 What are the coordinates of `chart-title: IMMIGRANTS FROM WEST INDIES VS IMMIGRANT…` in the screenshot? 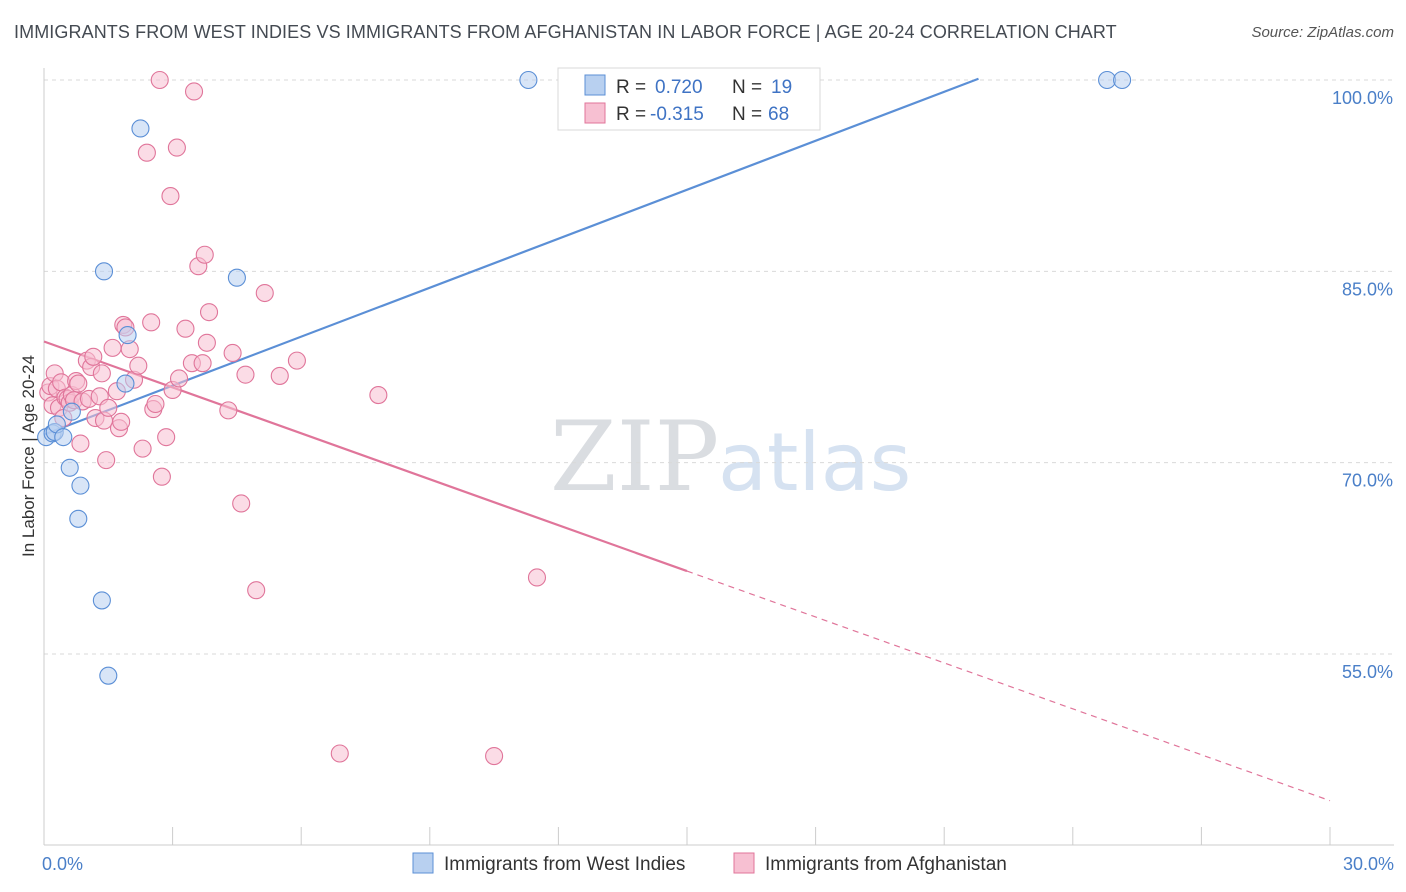 It's located at (565, 32).